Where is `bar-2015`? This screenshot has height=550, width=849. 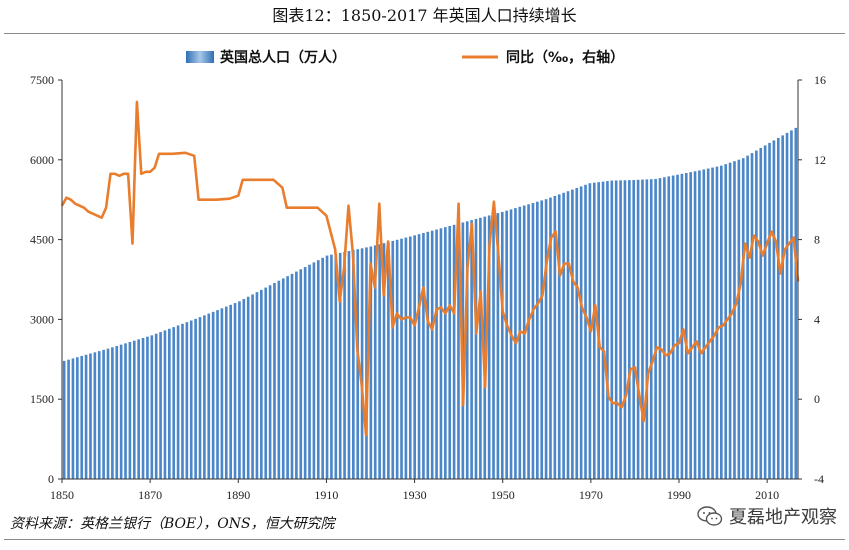 bar-2015 is located at coordinates (787, 305).